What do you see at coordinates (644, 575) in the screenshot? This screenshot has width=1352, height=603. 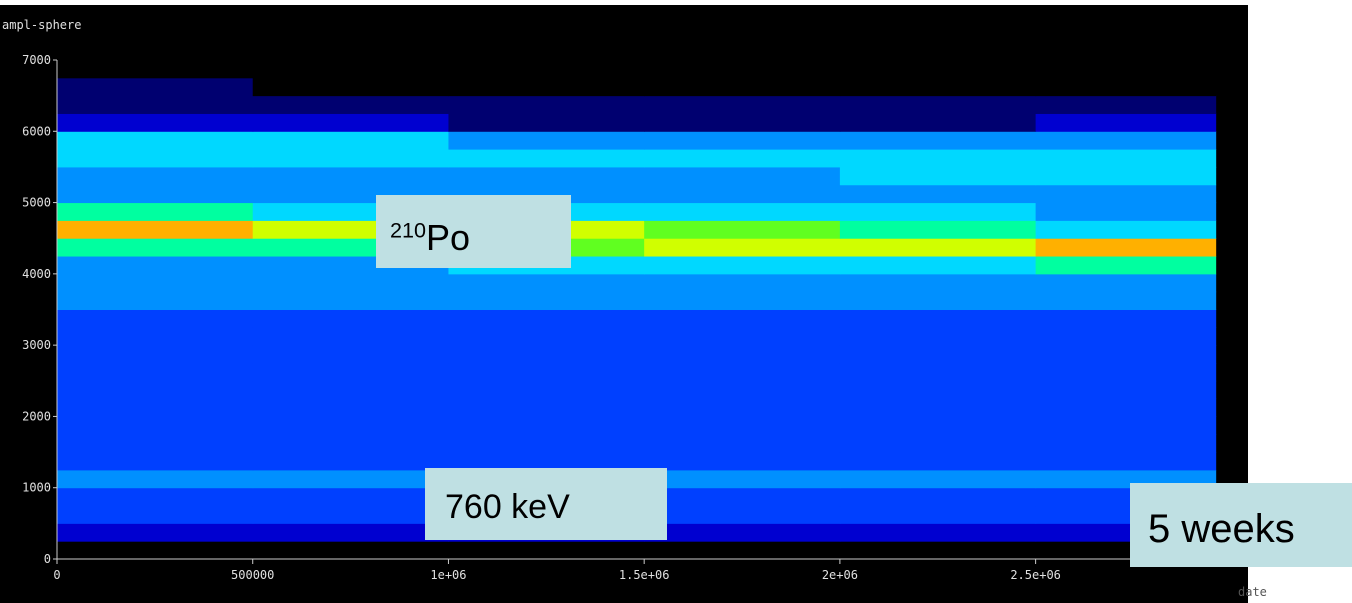 I see `x-tick-label: 1.5e+06` at bounding box center [644, 575].